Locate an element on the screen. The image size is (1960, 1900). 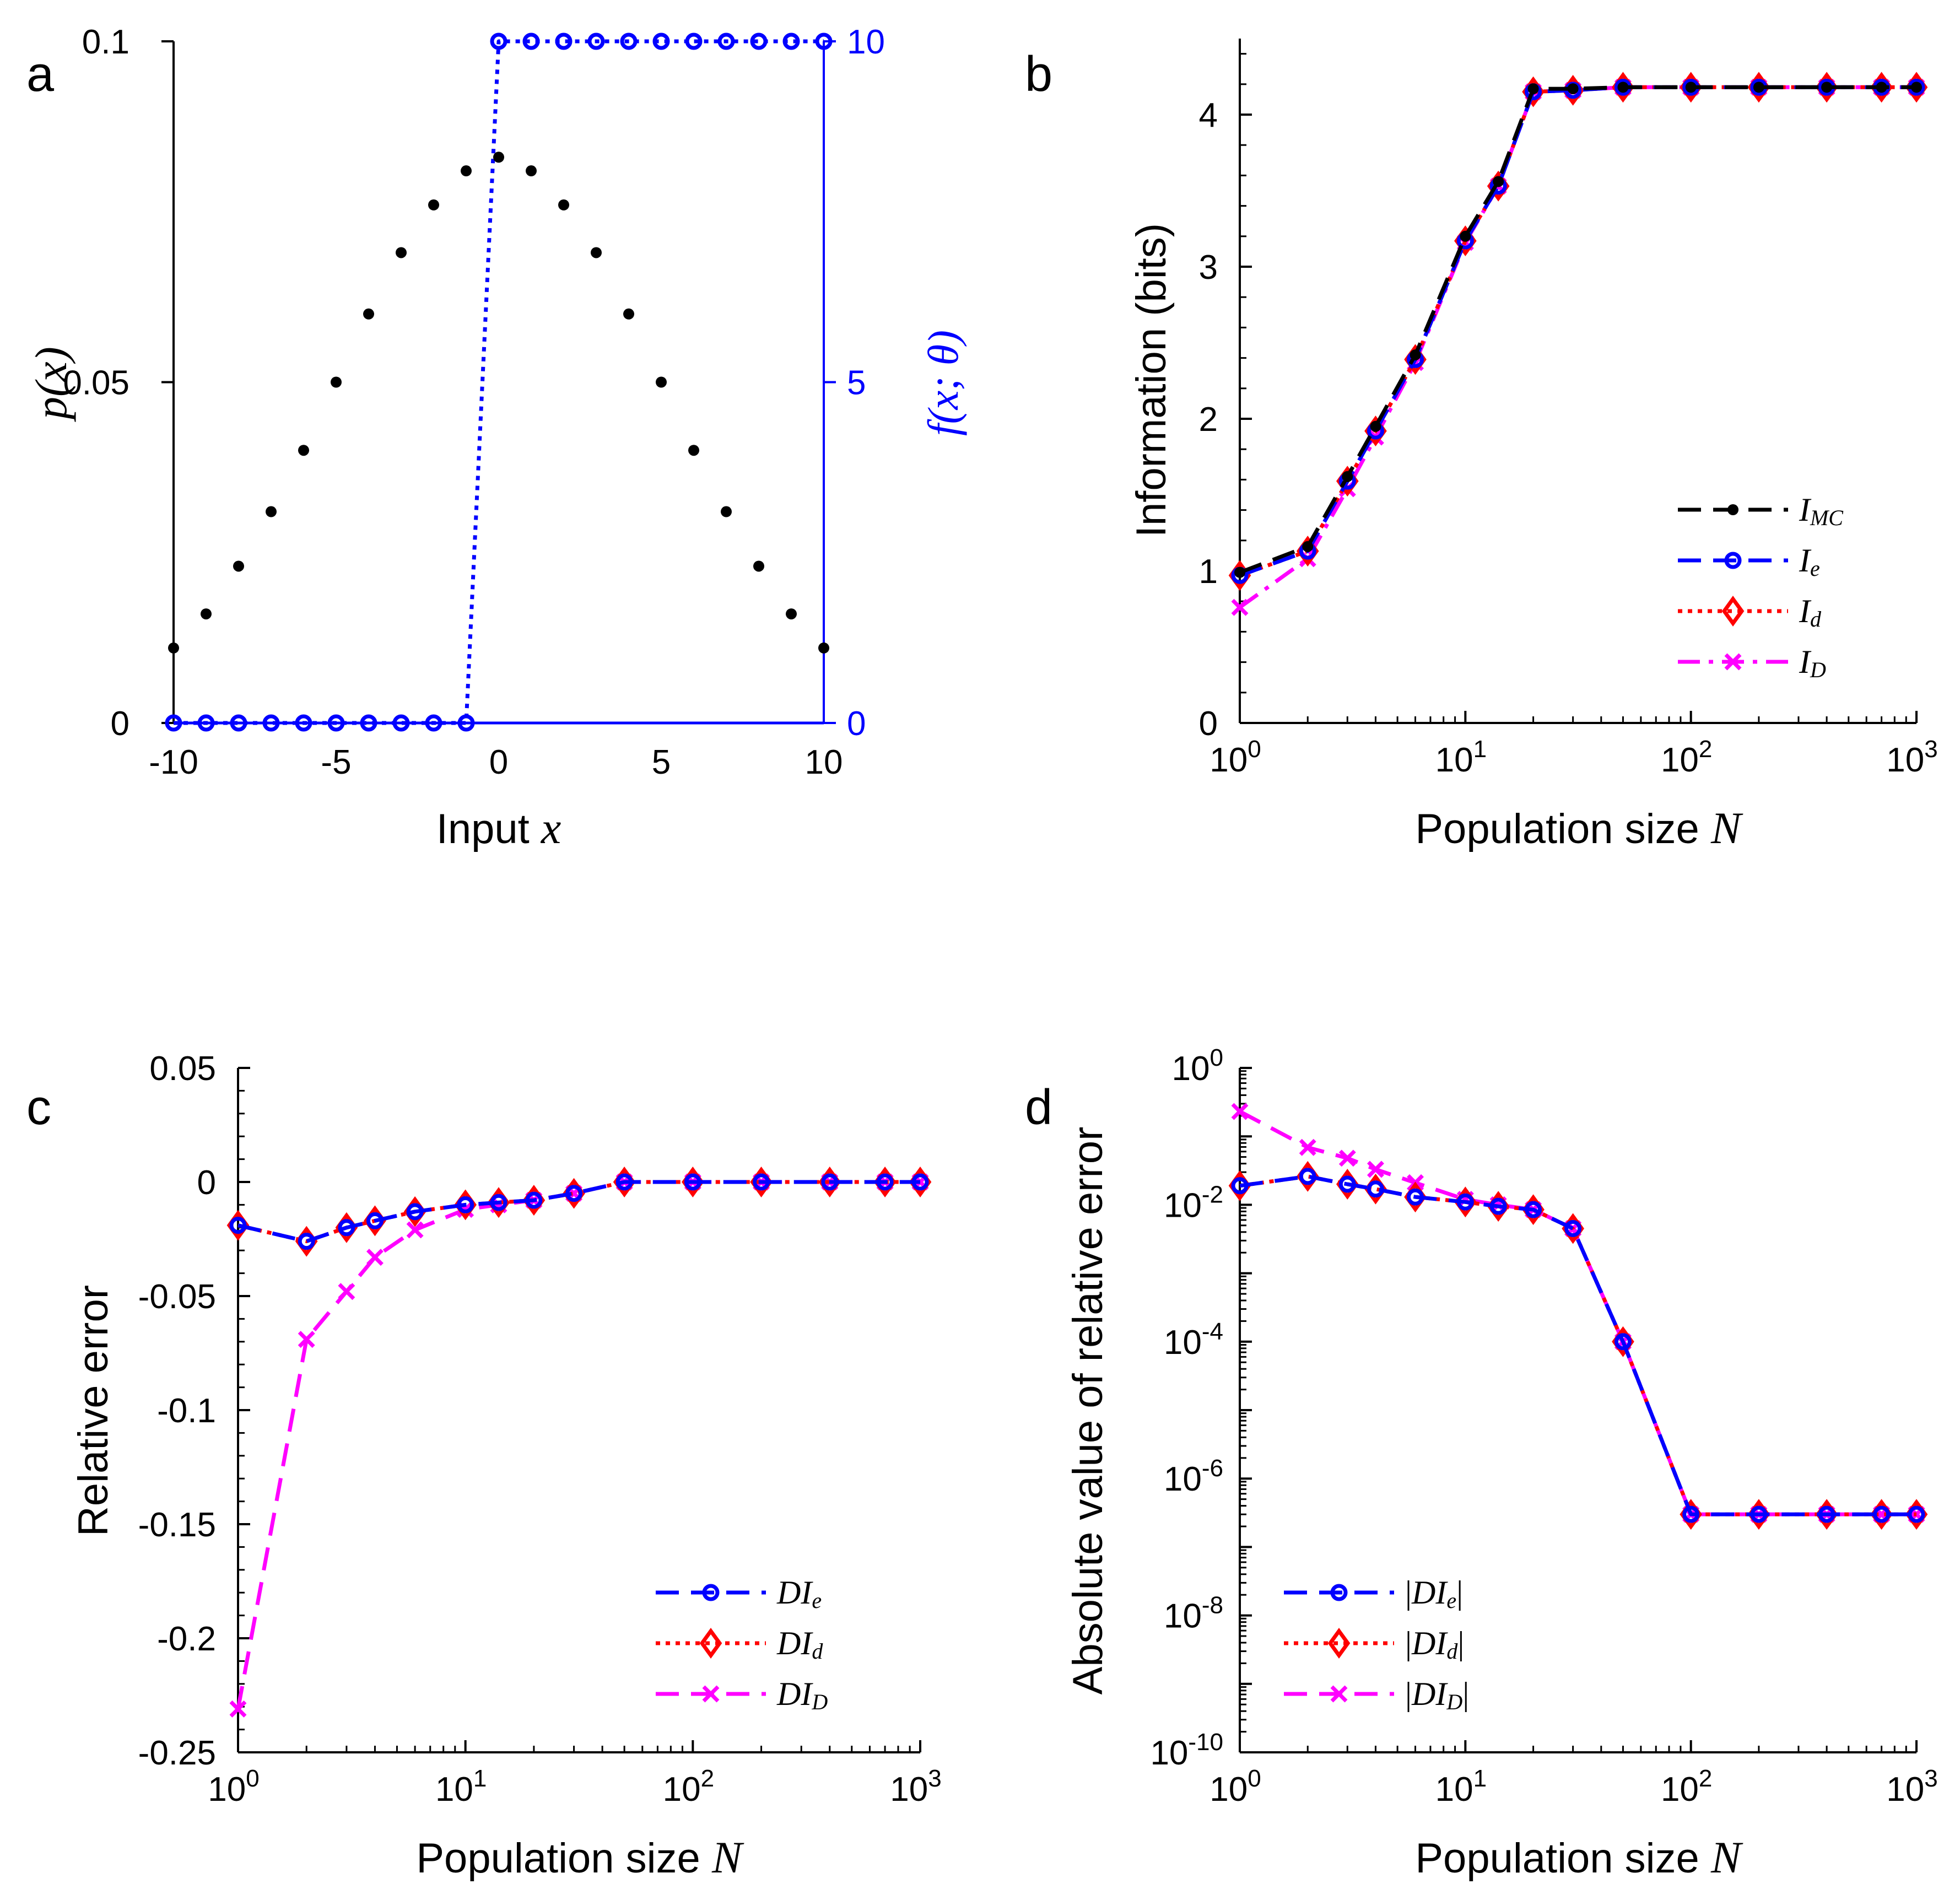
legend-label: Ie is located at coordinates (1809, 561).